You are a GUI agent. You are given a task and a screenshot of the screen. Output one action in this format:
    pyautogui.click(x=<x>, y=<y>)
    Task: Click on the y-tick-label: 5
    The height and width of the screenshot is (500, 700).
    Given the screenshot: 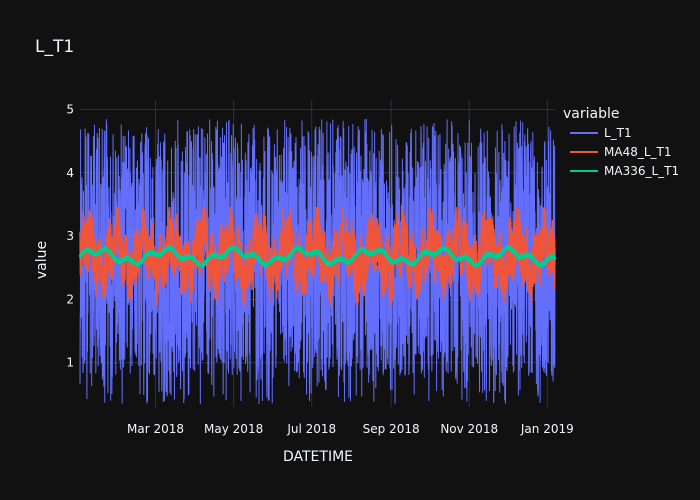 What is the action you would take?
    pyautogui.click(x=70, y=109)
    